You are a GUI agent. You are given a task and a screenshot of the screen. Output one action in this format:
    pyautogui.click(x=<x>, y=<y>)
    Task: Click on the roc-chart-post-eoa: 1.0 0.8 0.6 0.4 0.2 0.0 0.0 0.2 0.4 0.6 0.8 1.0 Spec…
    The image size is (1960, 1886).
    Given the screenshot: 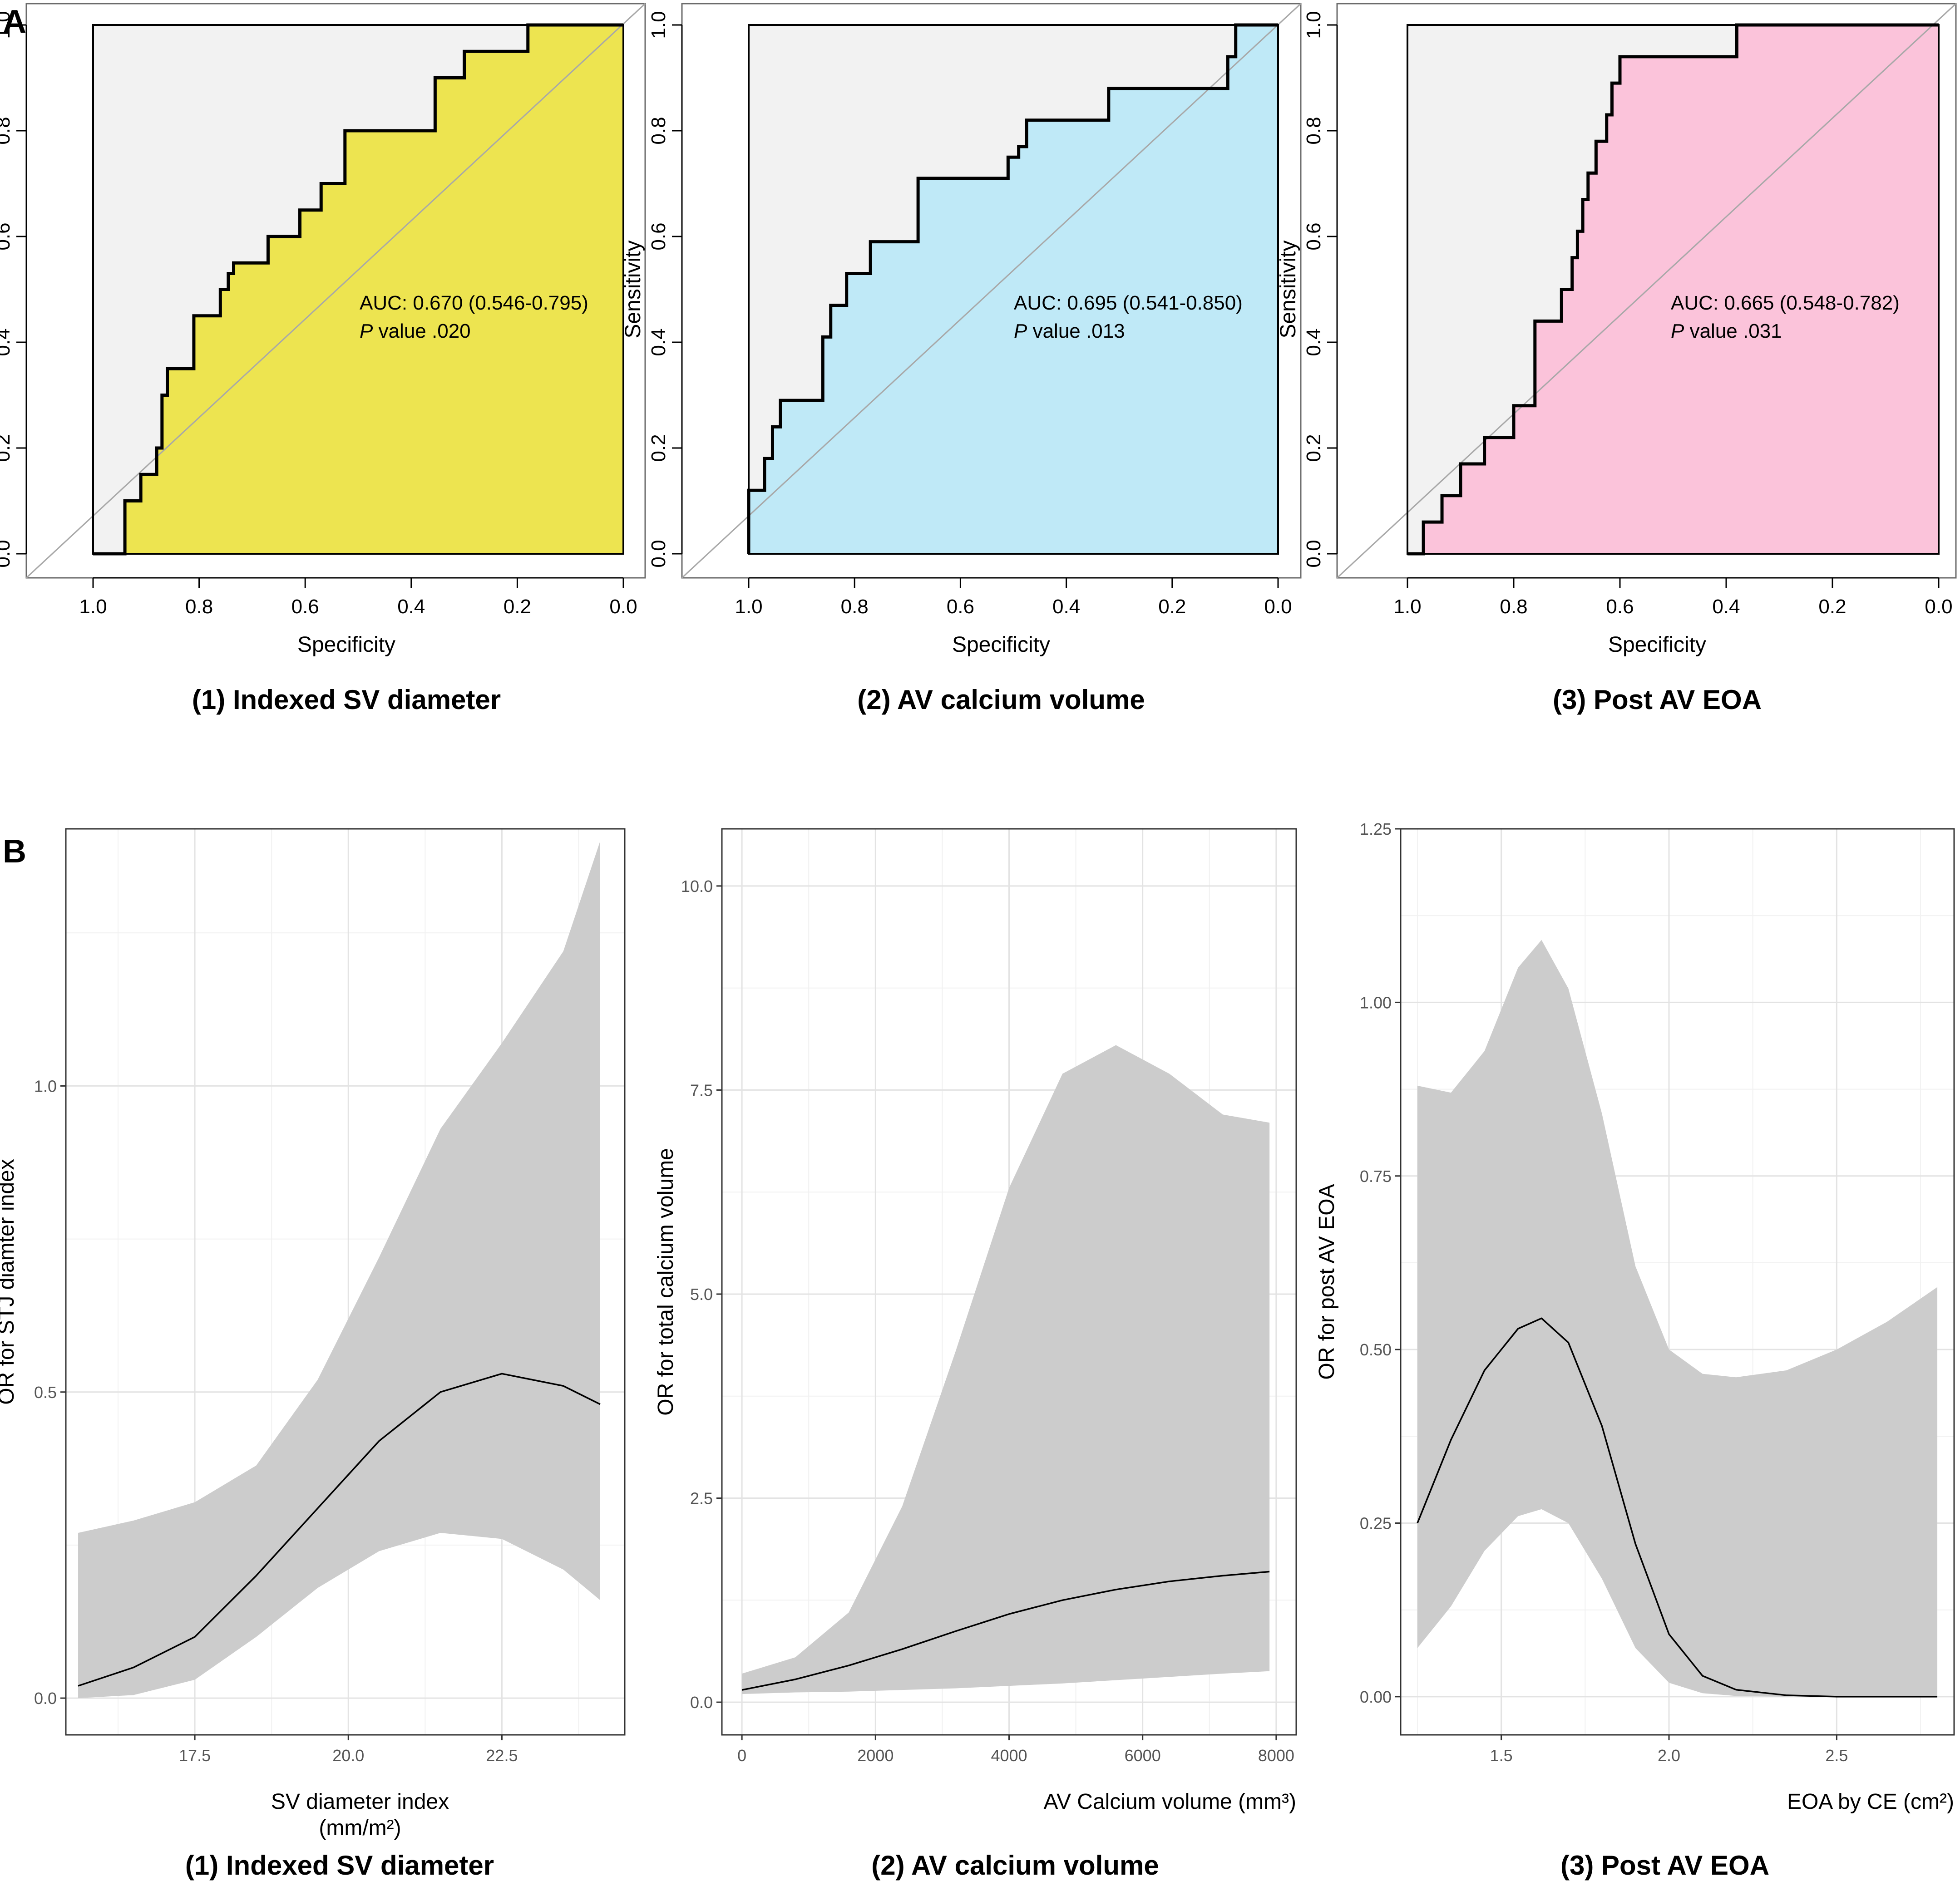 What is the action you would take?
    pyautogui.click(x=1616, y=359)
    